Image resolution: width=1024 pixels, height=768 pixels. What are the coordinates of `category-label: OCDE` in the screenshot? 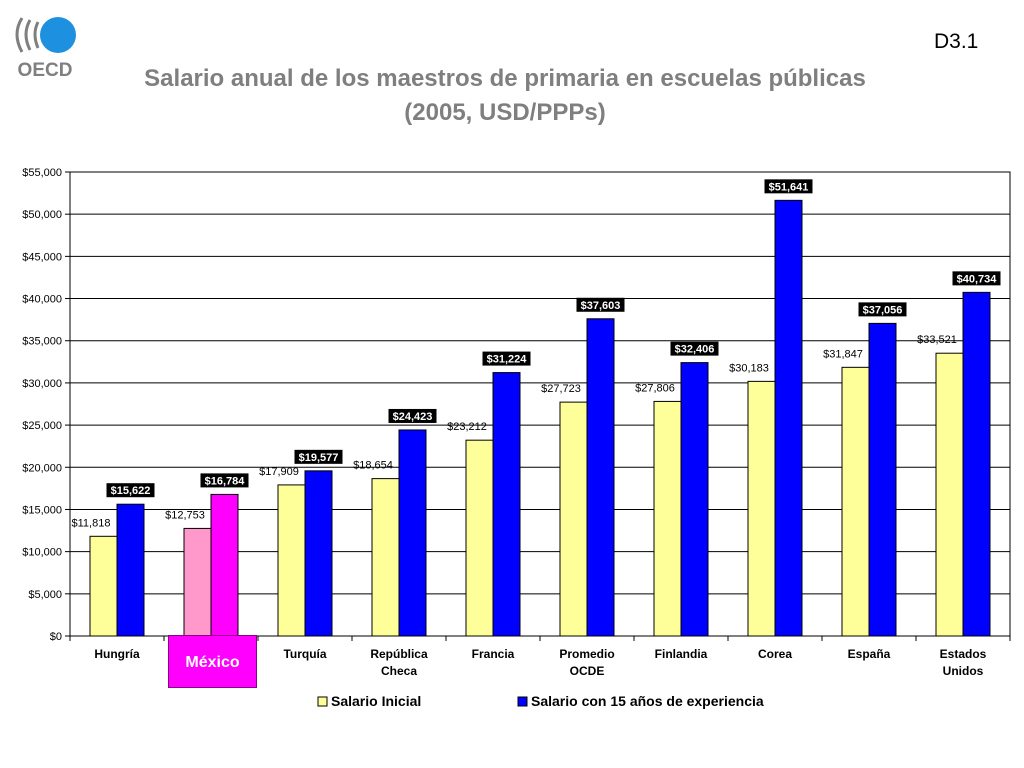 It's located at (587, 671).